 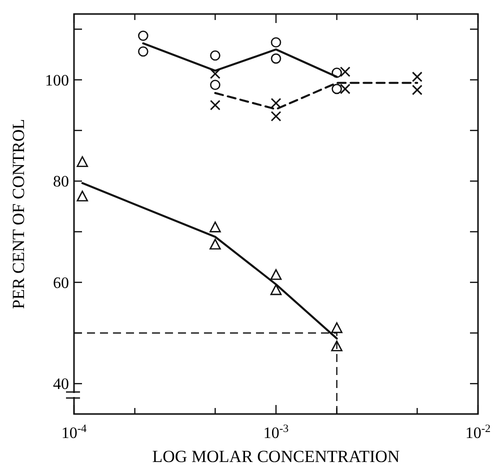 What do you see at coordinates (276, 432) in the screenshot?
I see `x-tick-label: 10$^{-3}$` at bounding box center [276, 432].